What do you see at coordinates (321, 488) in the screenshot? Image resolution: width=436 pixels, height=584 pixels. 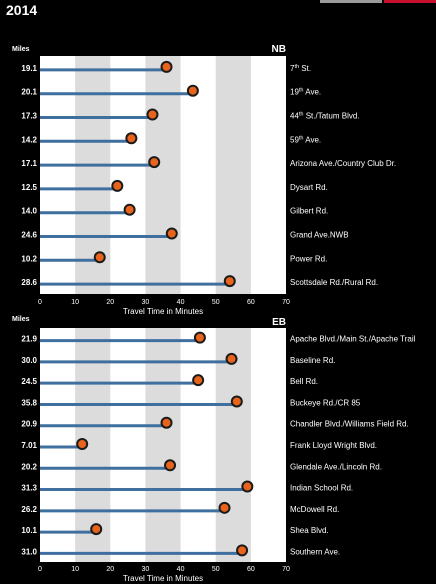 I see `route-label: Indian School Rd.` at bounding box center [321, 488].